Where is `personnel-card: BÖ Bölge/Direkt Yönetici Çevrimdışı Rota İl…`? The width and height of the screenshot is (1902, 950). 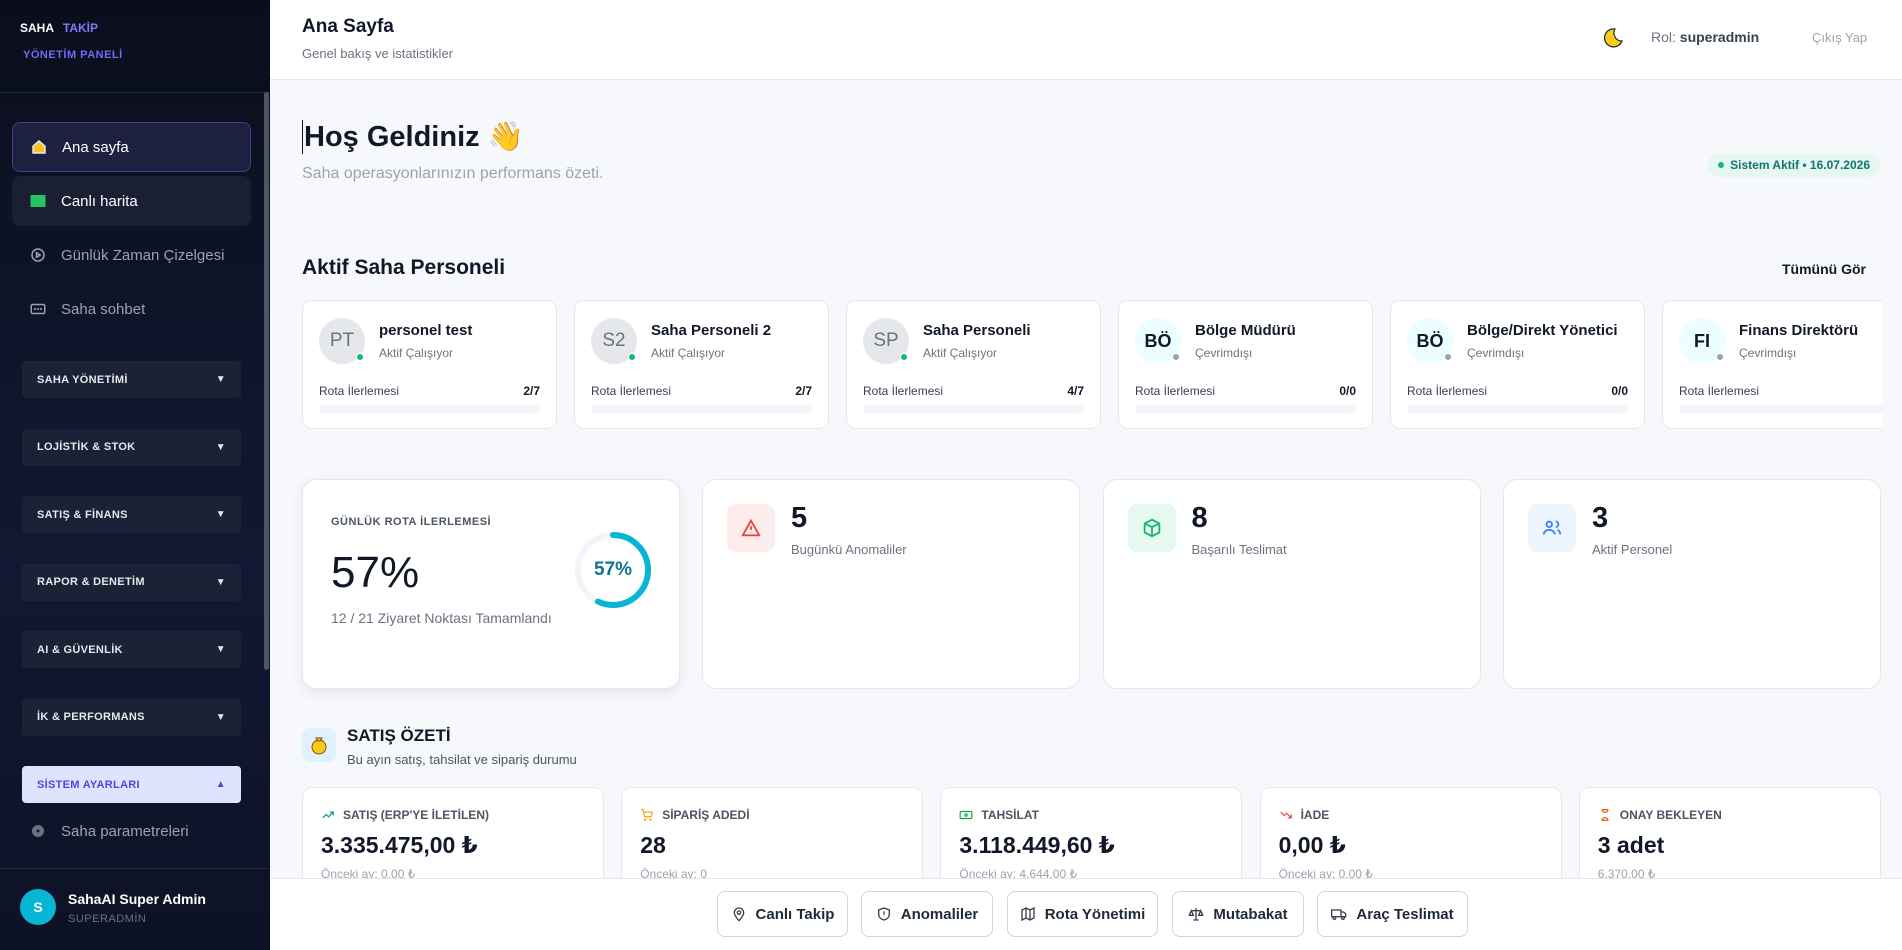
personnel-card: BÖ Bölge/Direkt Yönetici Çevrimdışı Rota İl… is located at coordinates (1517, 364).